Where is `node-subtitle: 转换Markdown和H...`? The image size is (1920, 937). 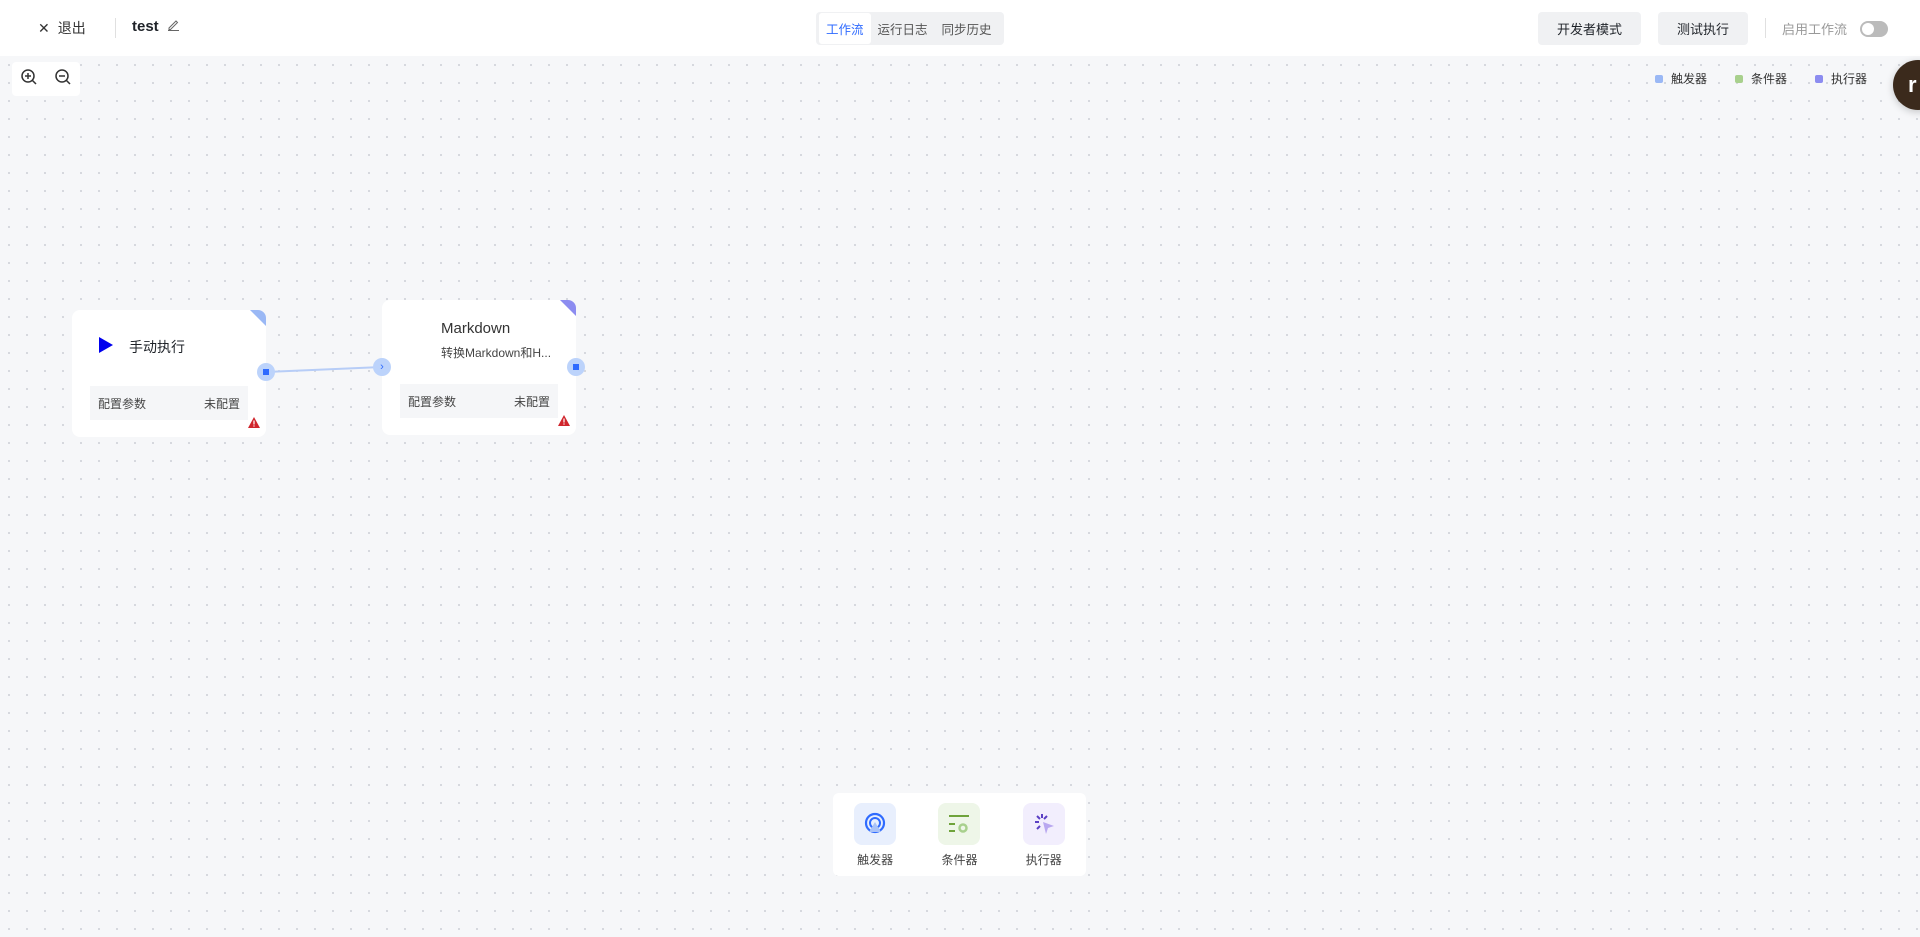 node-subtitle: 转换Markdown和H... is located at coordinates (496, 353).